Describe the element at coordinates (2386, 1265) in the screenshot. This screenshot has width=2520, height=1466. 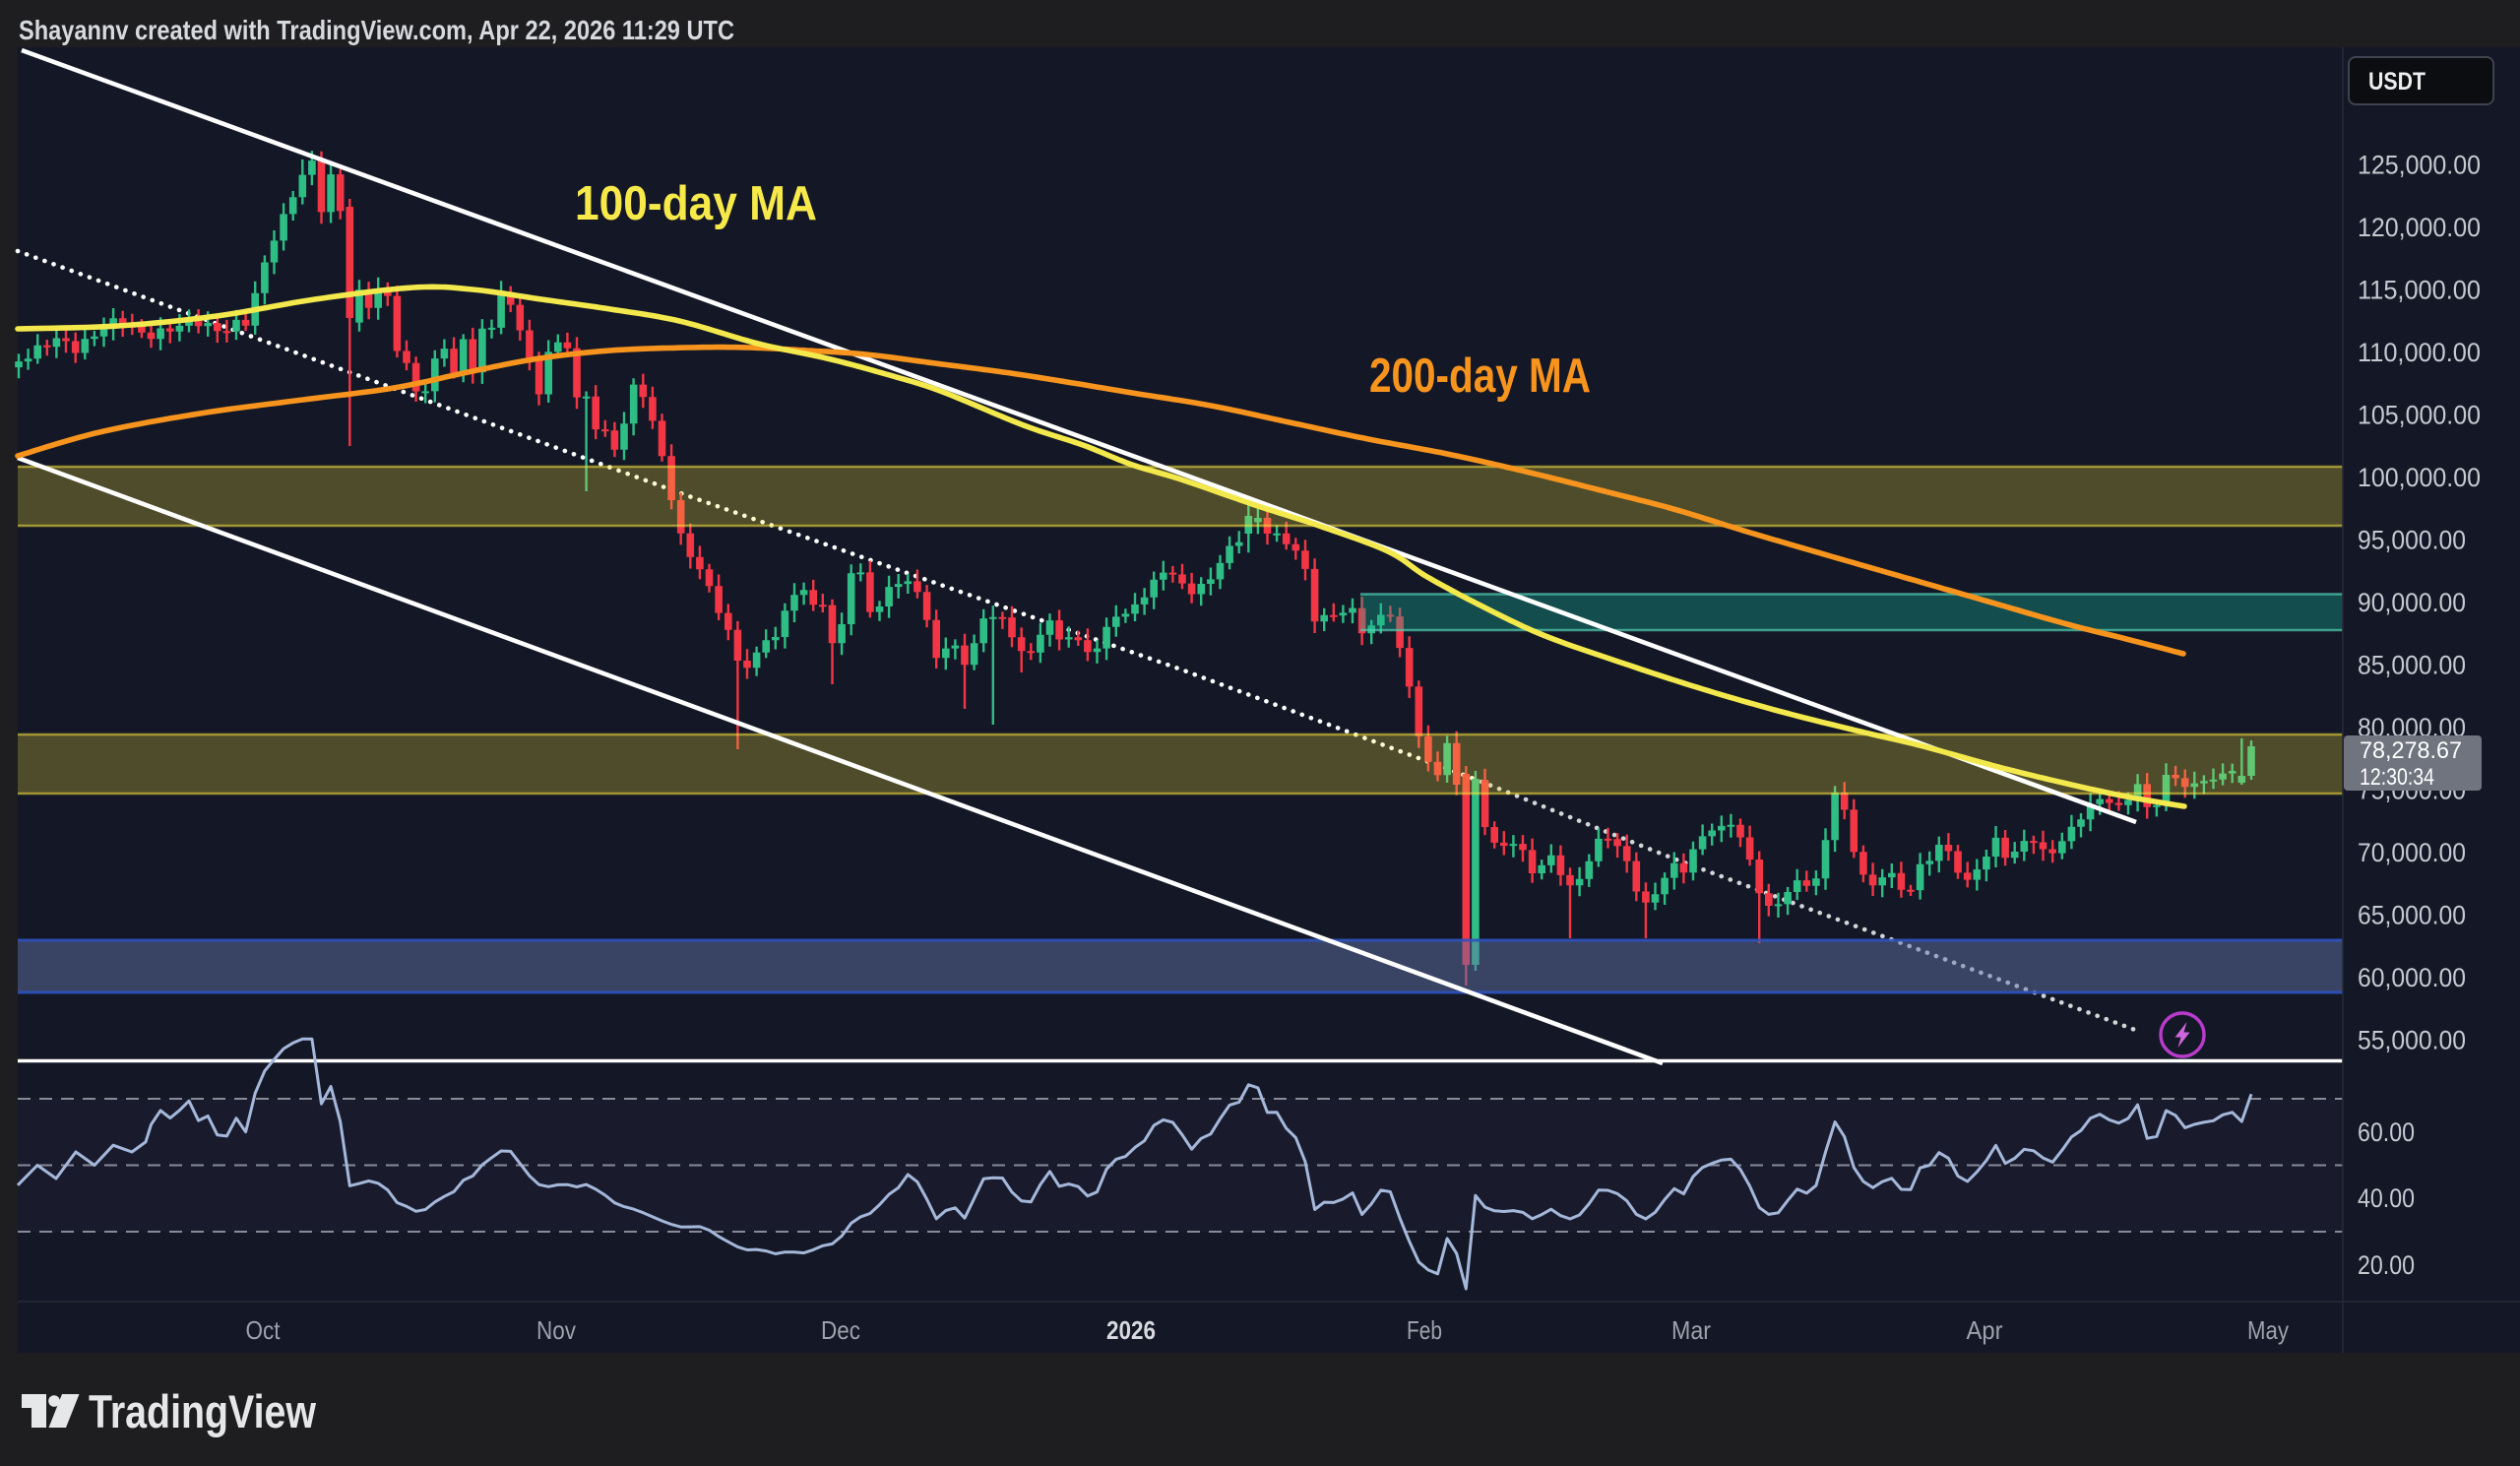
I see `svg-text: 20.00` at that location.